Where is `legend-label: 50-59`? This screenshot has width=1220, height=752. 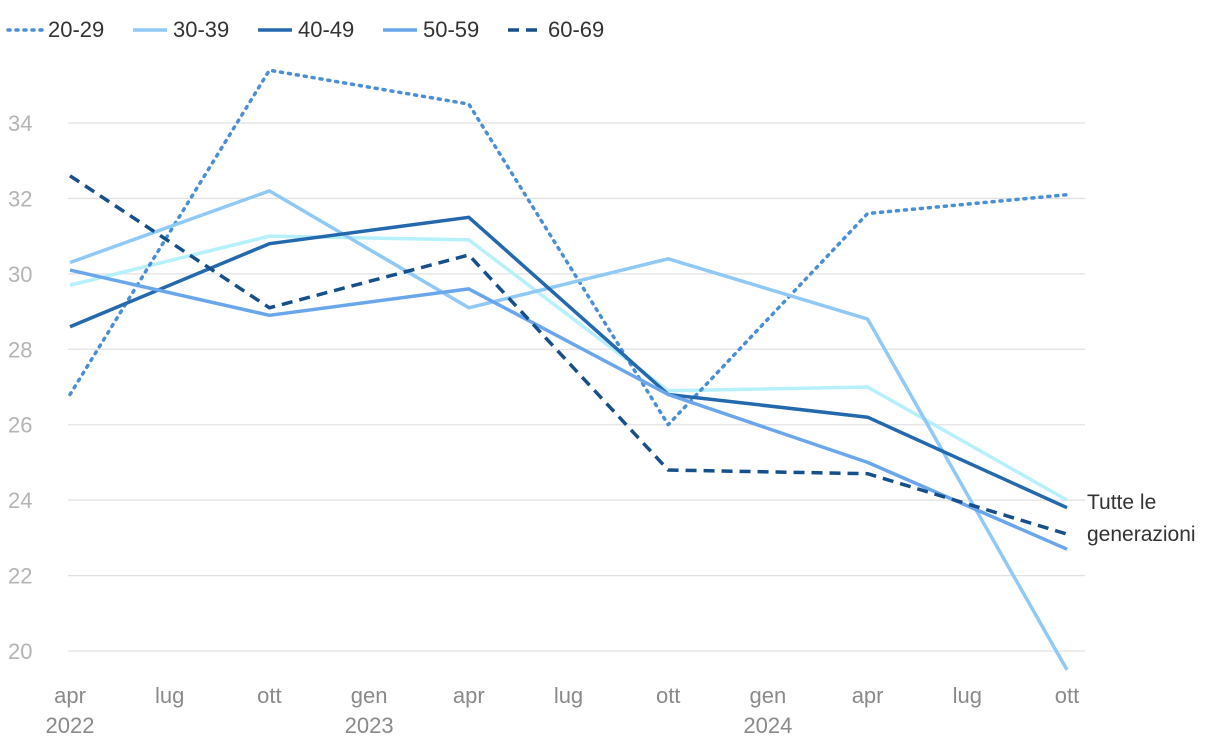 legend-label: 50-59 is located at coordinates (451, 29).